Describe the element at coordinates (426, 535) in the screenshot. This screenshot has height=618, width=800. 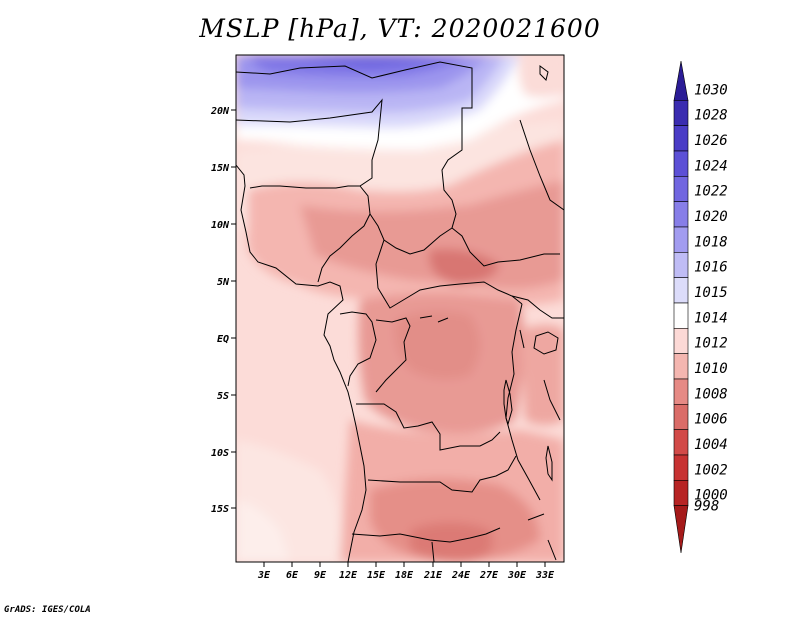
I see `botswana-zim` at that location.